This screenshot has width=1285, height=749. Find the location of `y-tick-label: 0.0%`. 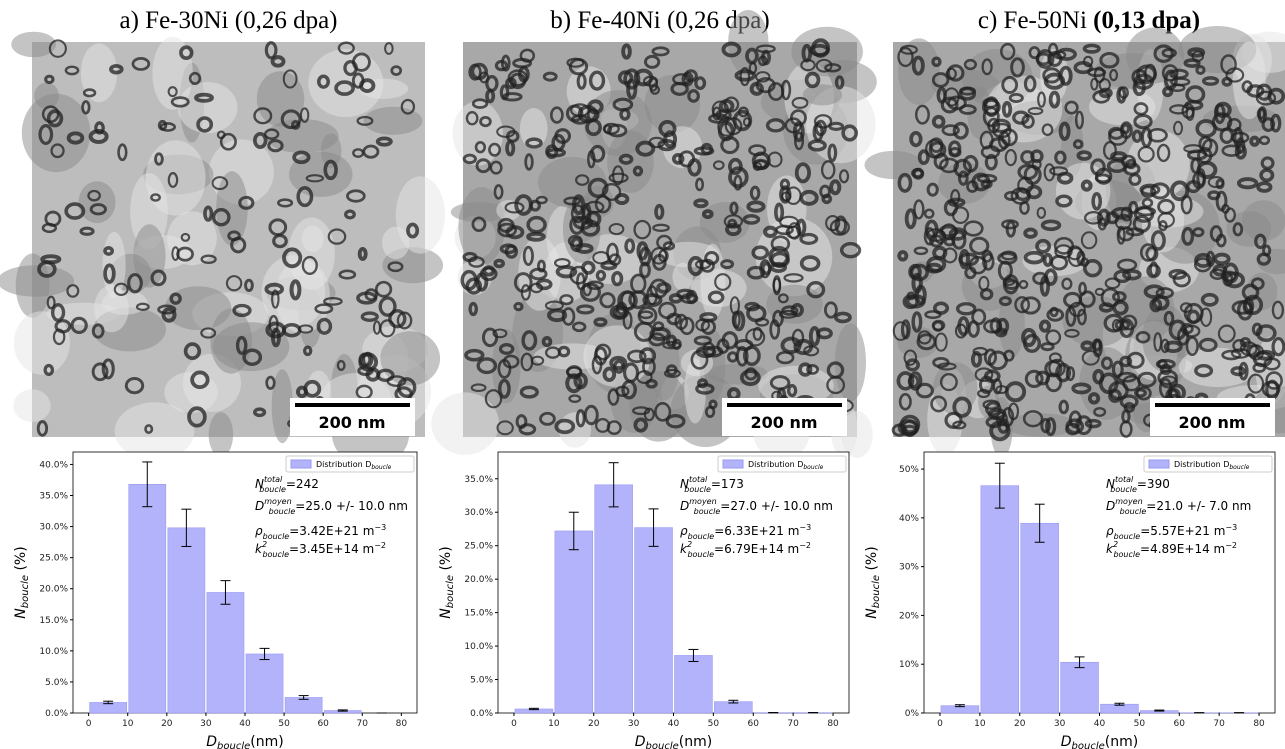

y-tick-label: 0.0% is located at coordinates (56, 714).